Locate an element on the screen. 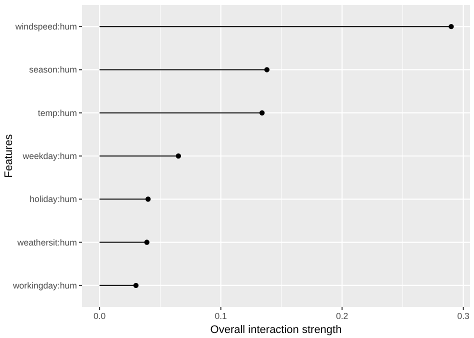  y-tick-label: holiday:hum is located at coordinates (53, 199).